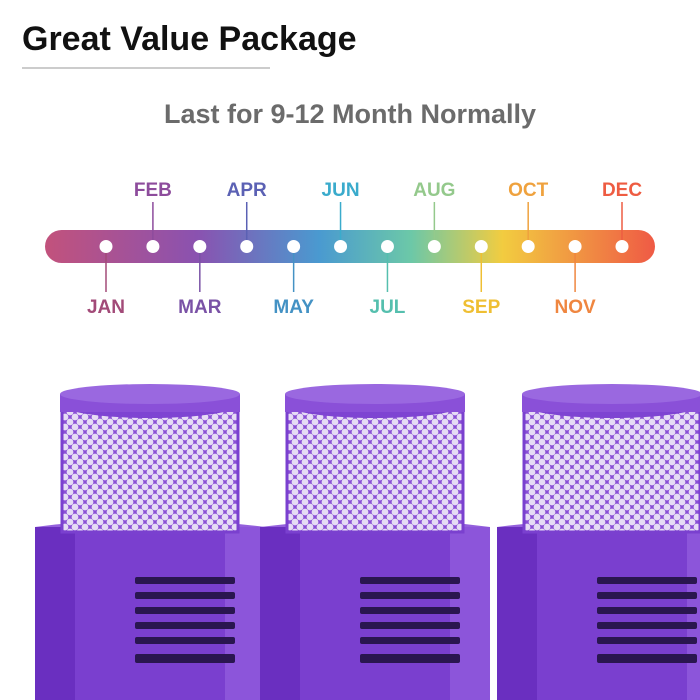  Describe the element at coordinates (597, 541) in the screenshot. I see `filter` at that location.